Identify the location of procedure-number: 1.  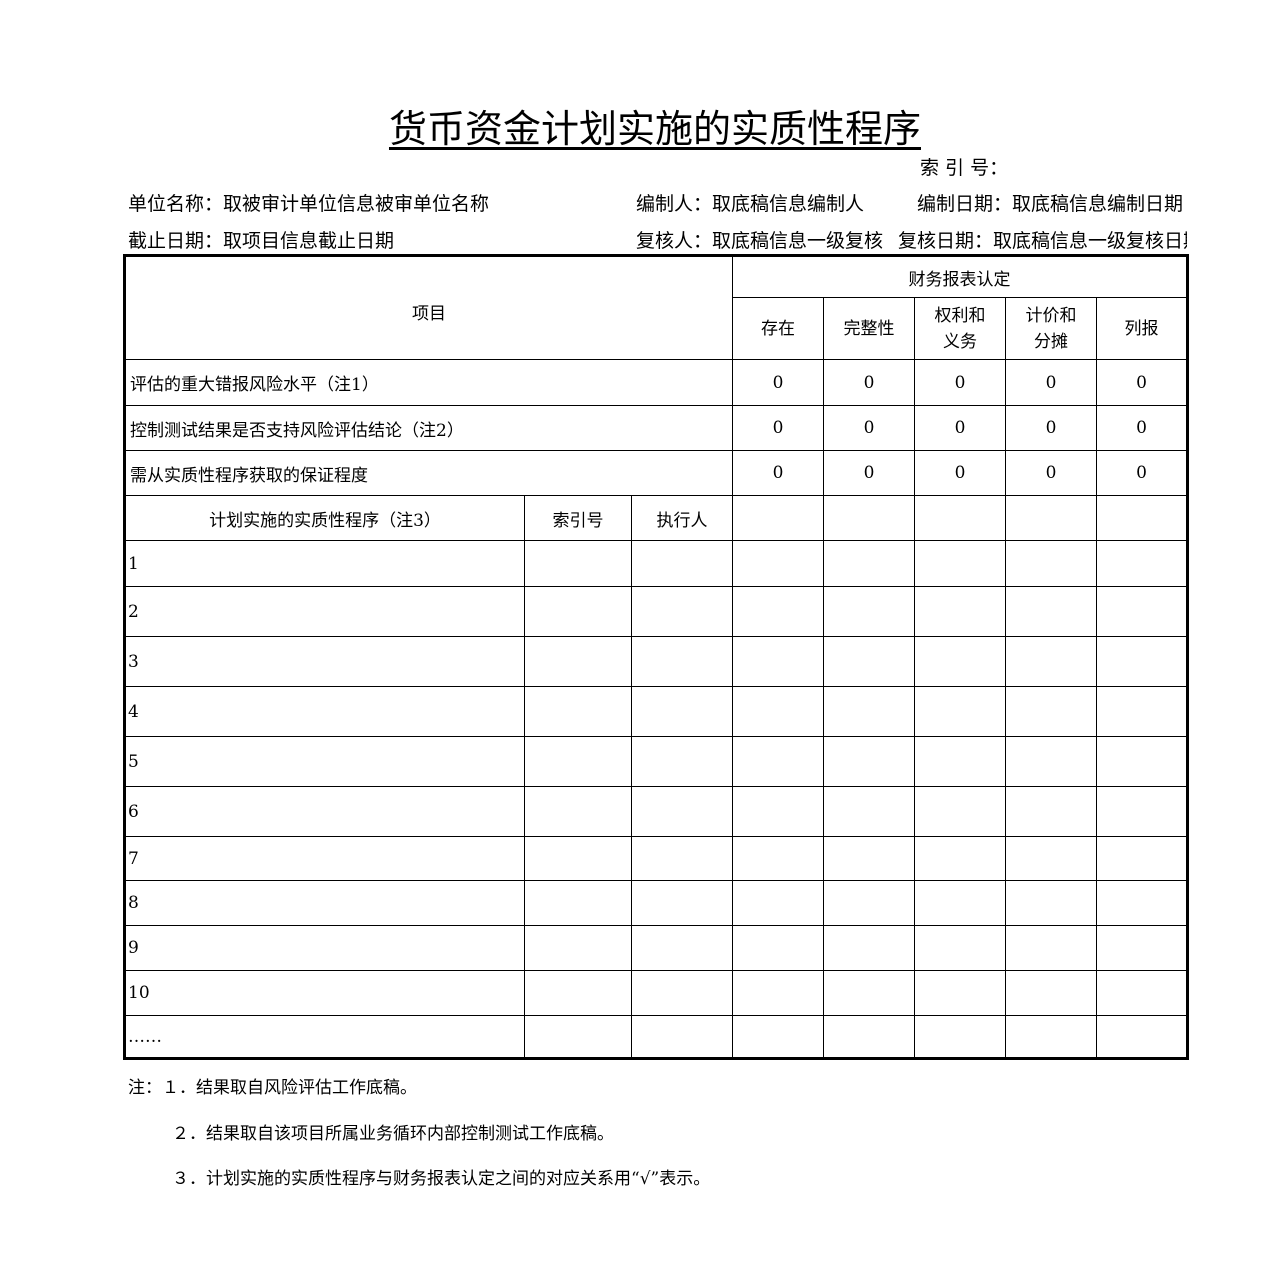
(324, 563).